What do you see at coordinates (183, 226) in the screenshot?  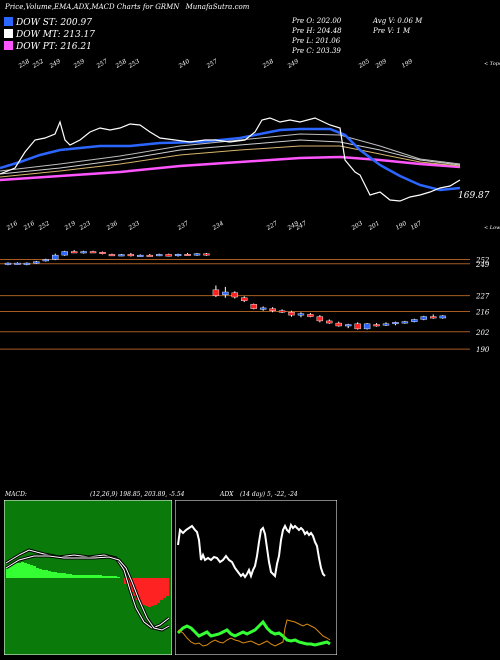 I see `low-label: 237` at bounding box center [183, 226].